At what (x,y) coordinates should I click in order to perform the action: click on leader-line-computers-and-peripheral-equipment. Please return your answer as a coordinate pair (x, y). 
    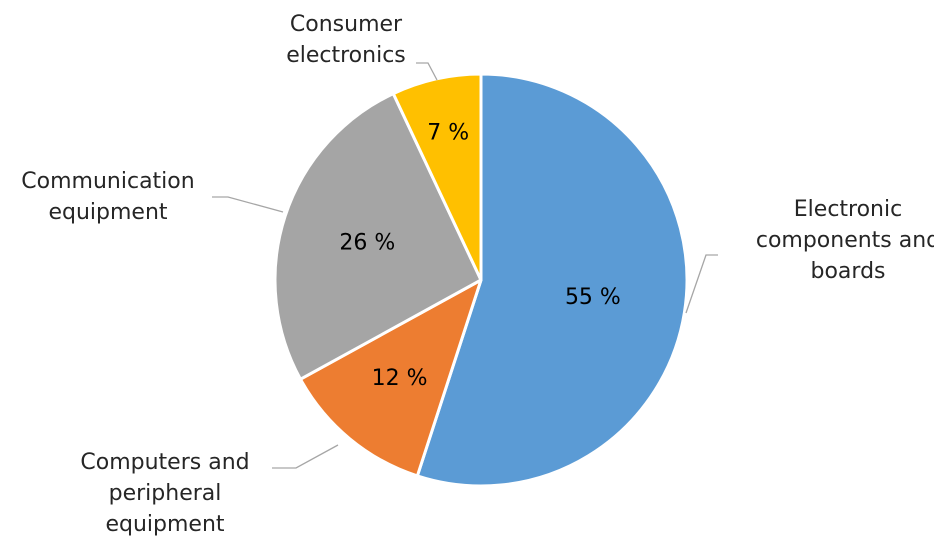
    Looking at the image, I should click on (305, 456).